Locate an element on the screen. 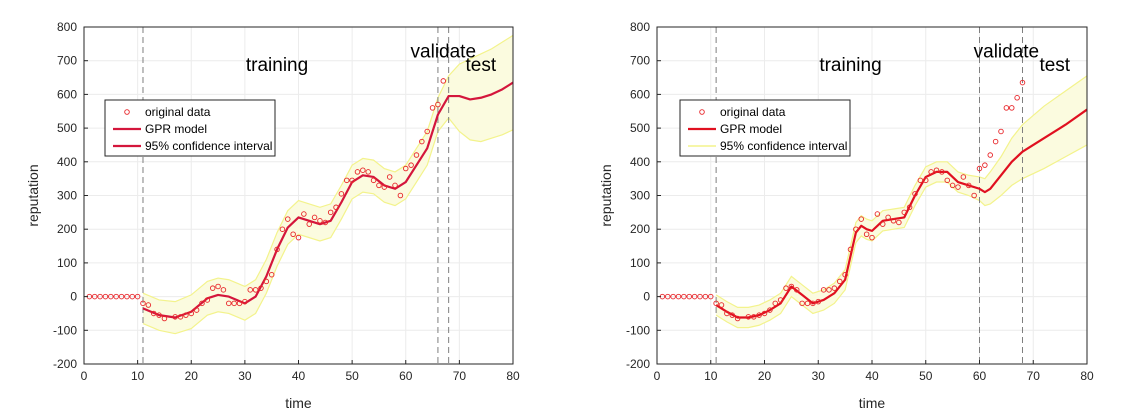 Image resolution: width=1137 pixels, height=413 pixels. legend-entry: GPR model is located at coordinates (176, 129).